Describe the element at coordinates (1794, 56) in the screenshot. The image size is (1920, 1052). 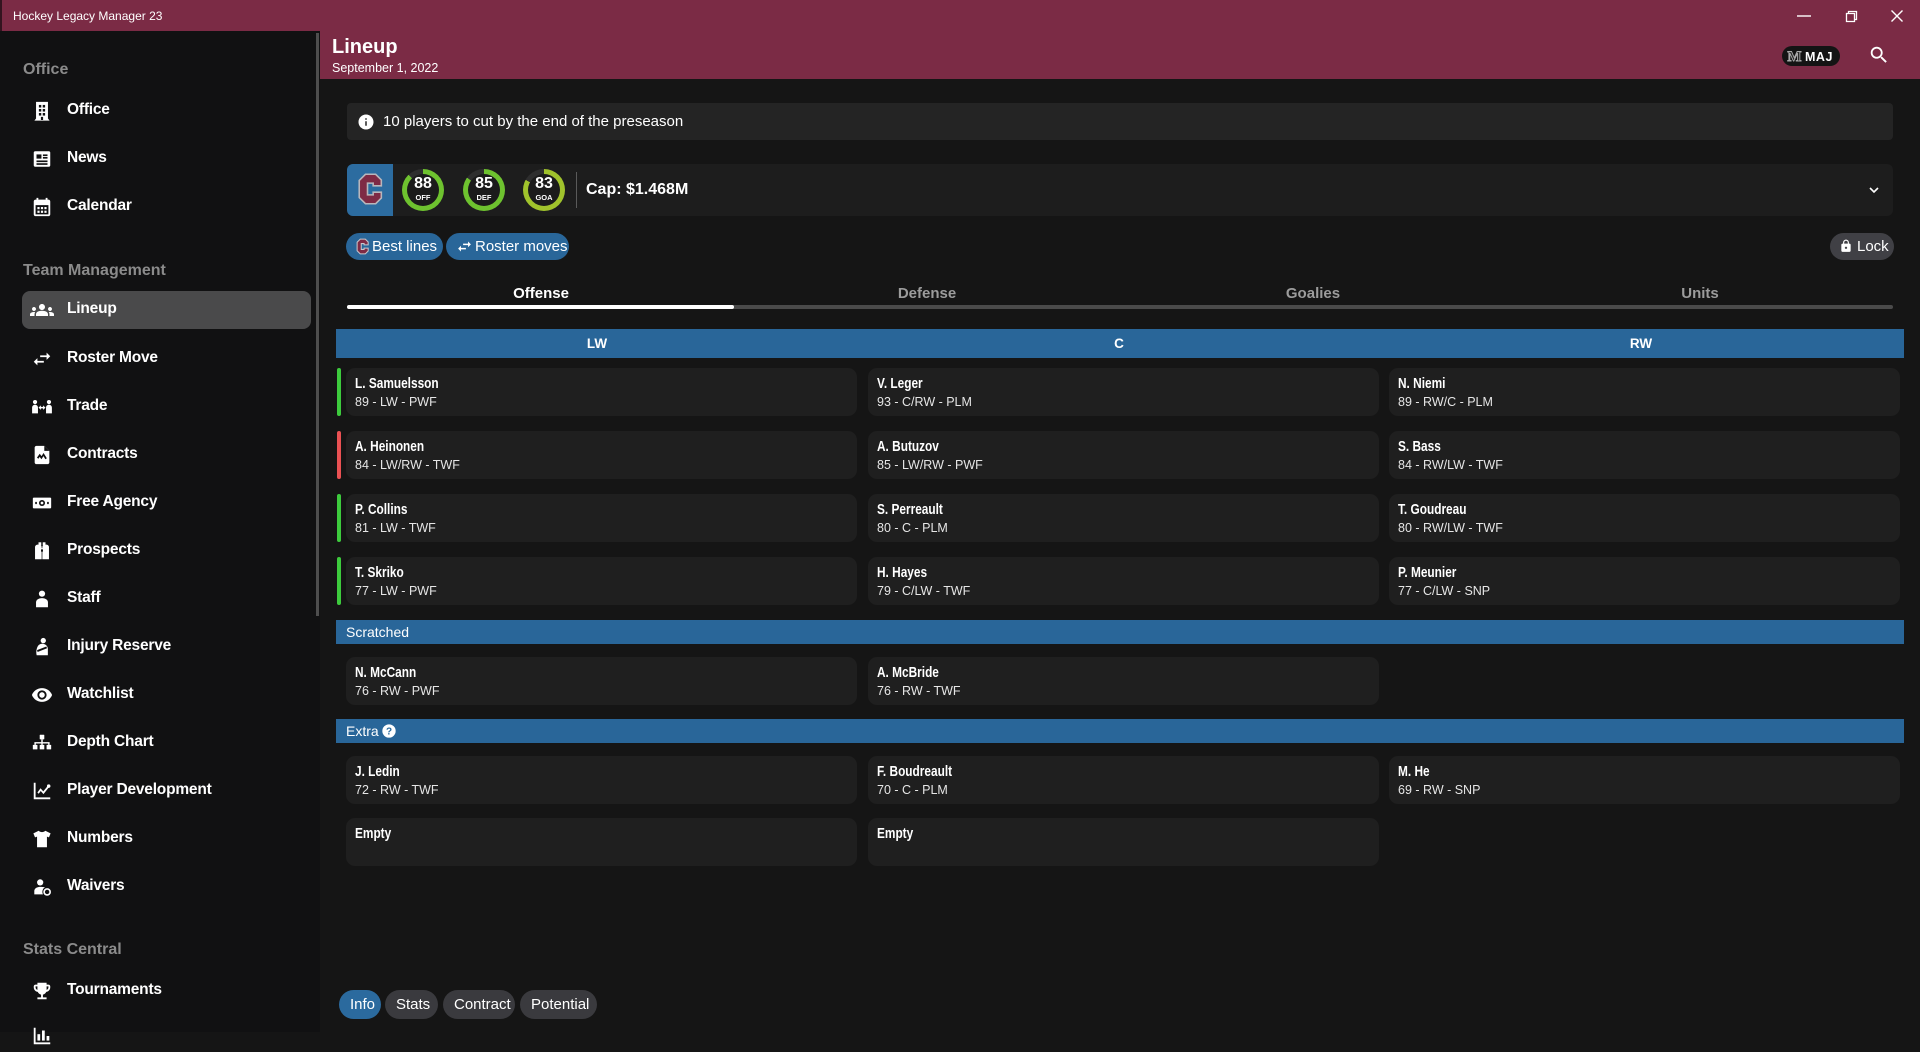
I see `svg-text: M` at that location.